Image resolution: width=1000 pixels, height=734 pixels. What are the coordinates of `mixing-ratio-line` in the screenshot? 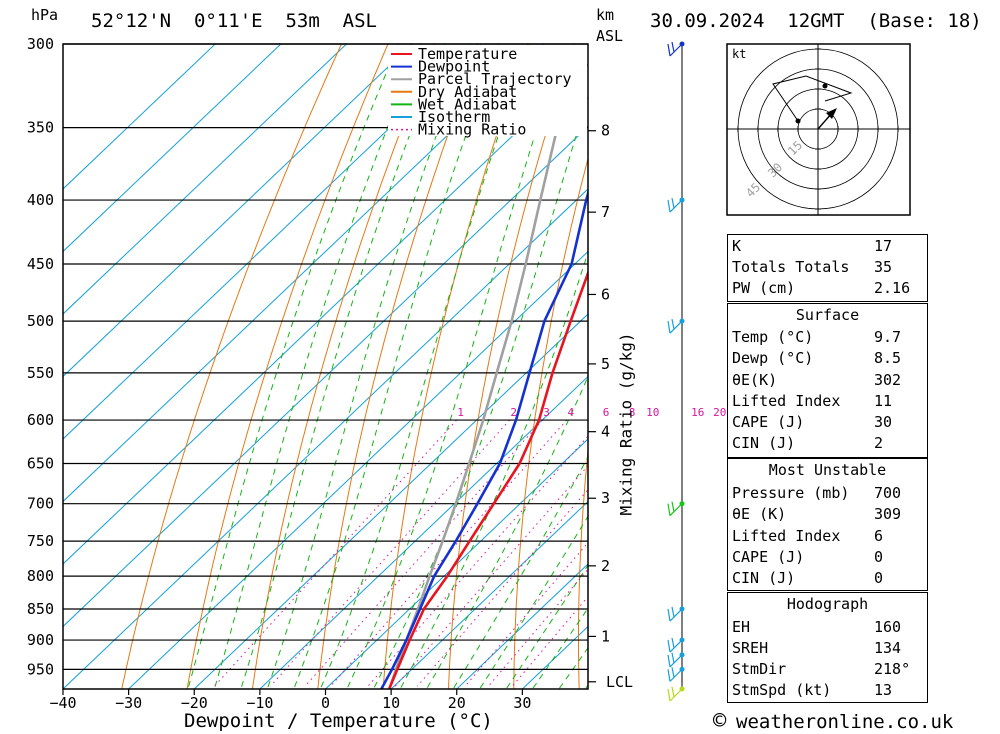 It's located at (532, 553).